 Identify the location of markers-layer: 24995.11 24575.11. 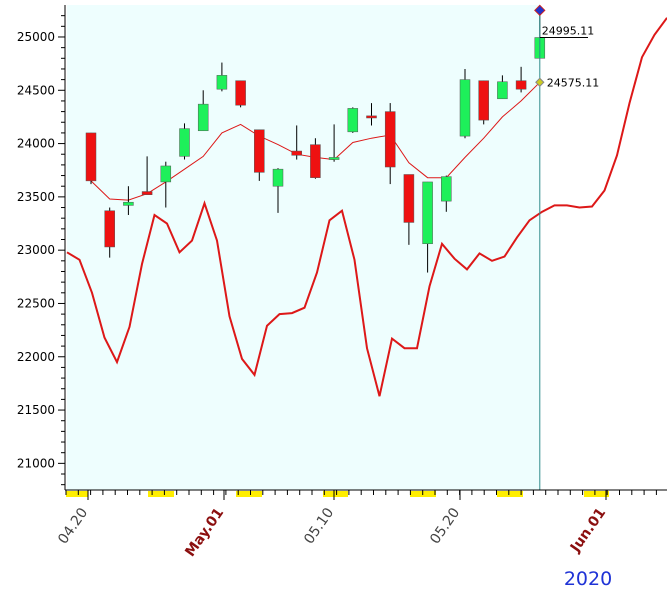
(567, 46).